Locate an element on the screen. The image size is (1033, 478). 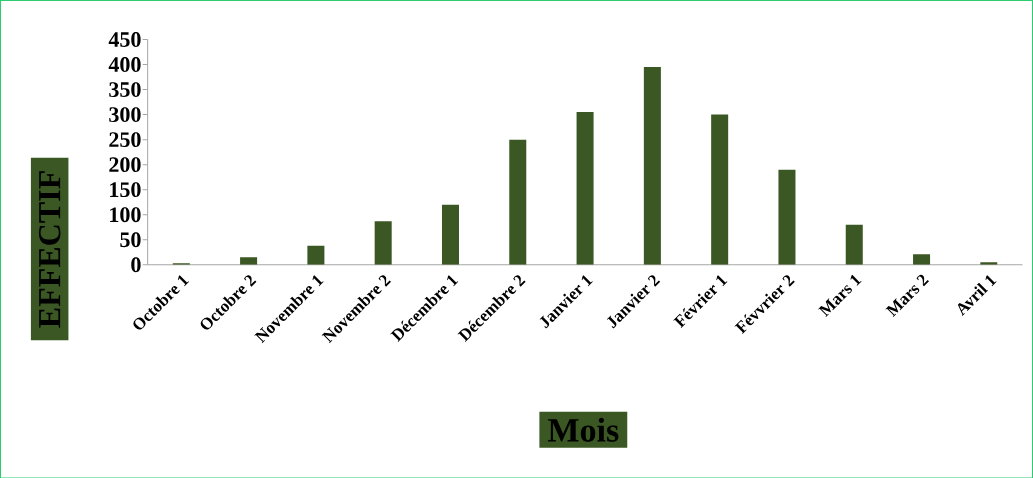
y-tick-label: 250 is located at coordinates (125, 139).